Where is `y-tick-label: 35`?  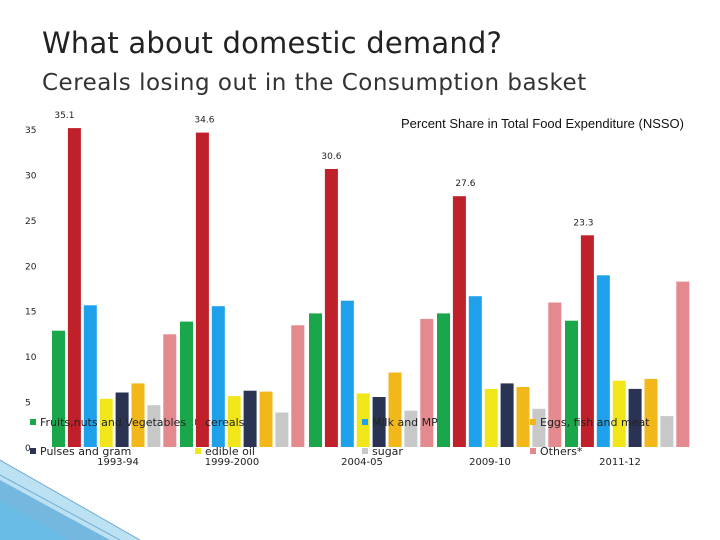
y-tick-label: 35 is located at coordinates (30, 131).